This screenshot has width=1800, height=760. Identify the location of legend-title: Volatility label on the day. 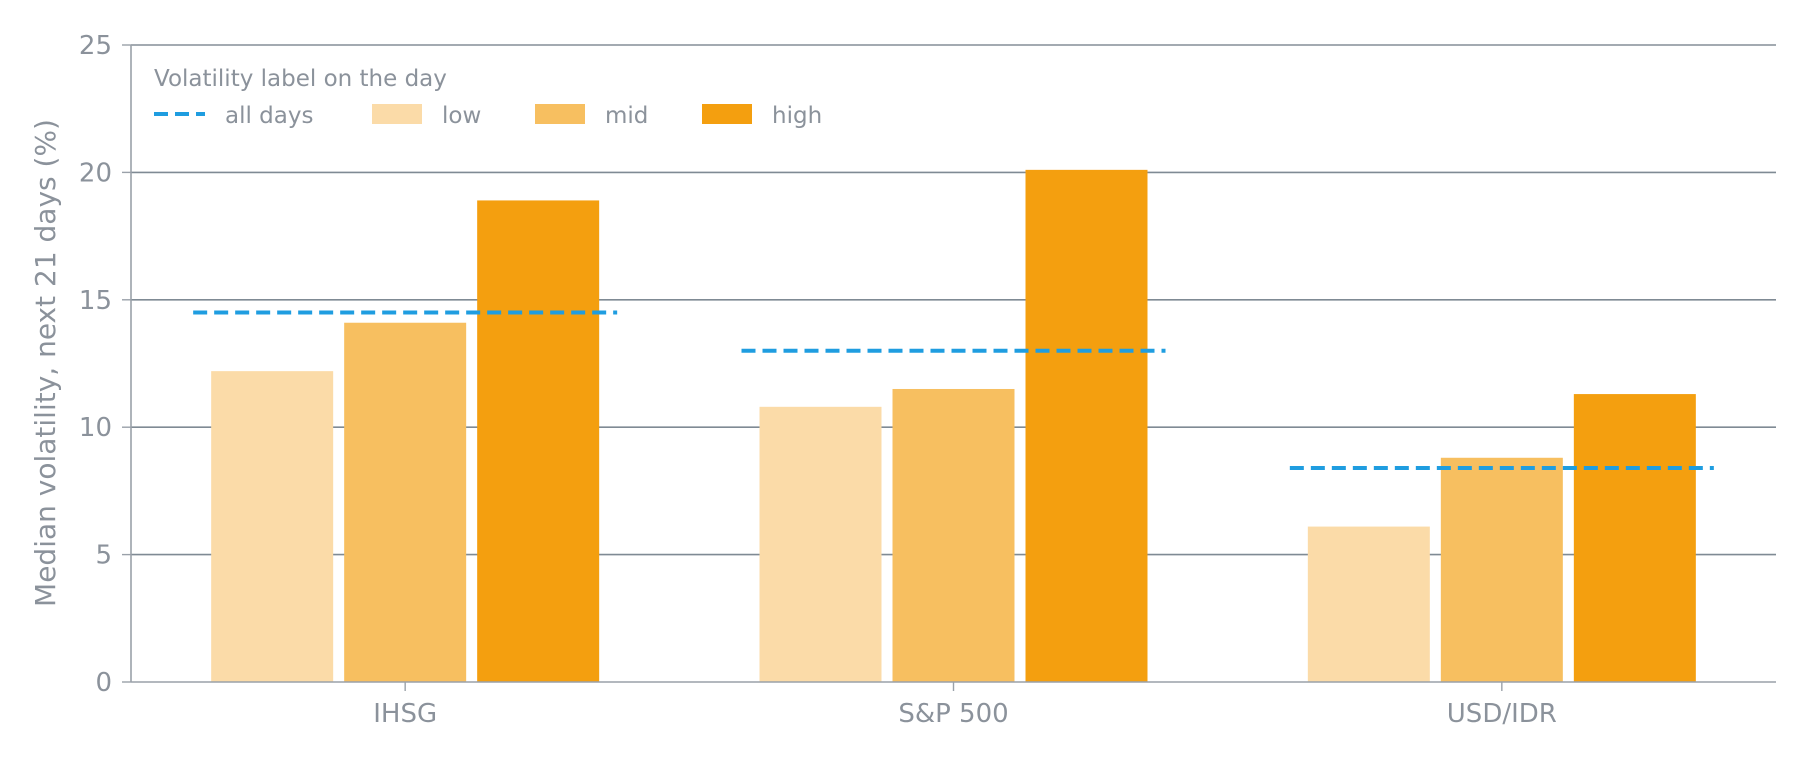
(300, 79).